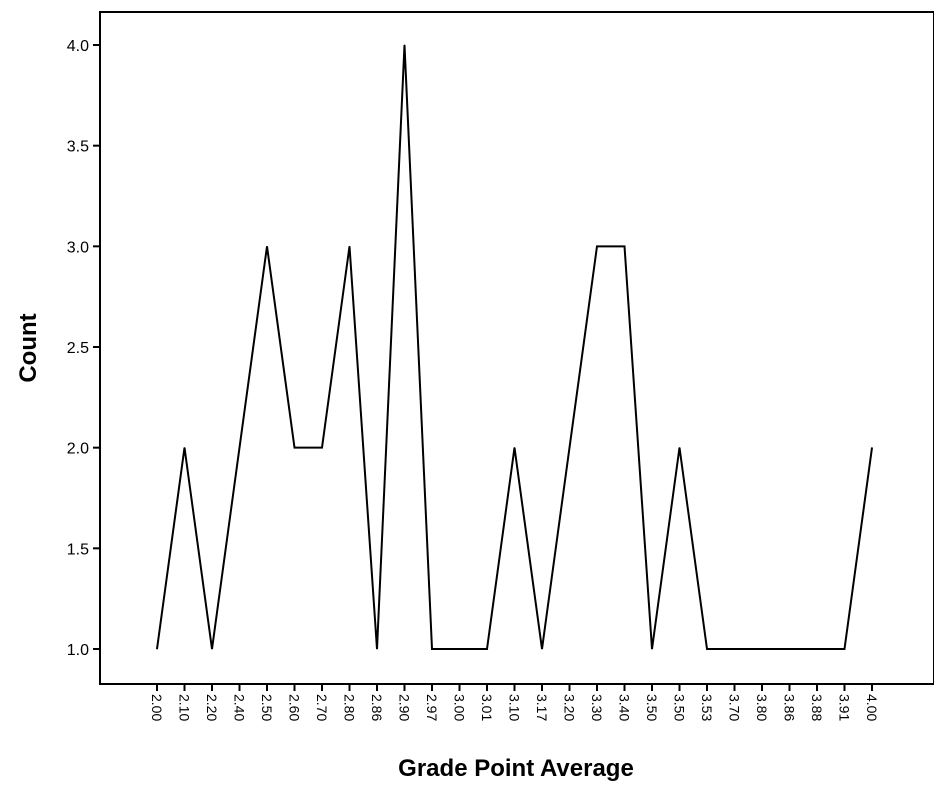 This screenshot has height=787, width=934. I want to click on x-tick-label: 3.01, so click(487, 707).